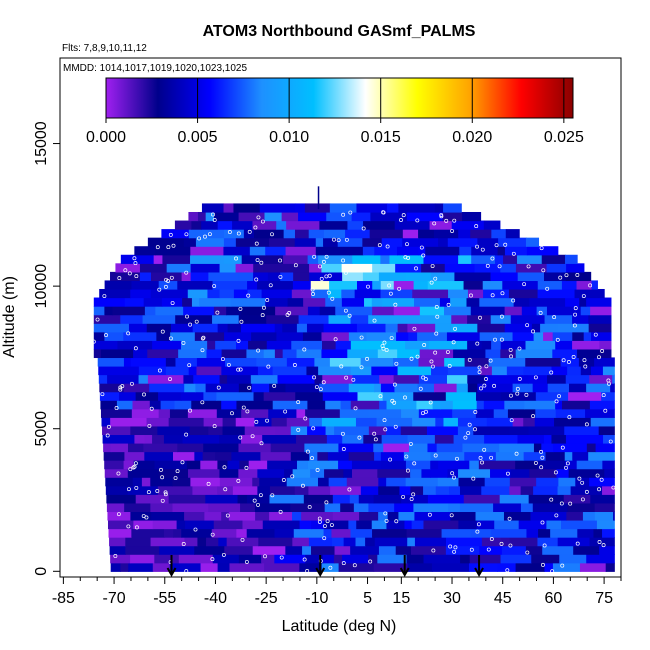 The image size is (650, 650). Describe the element at coordinates (289, 137) in the screenshot. I see `colorbar-tick-label: 0.010` at that location.